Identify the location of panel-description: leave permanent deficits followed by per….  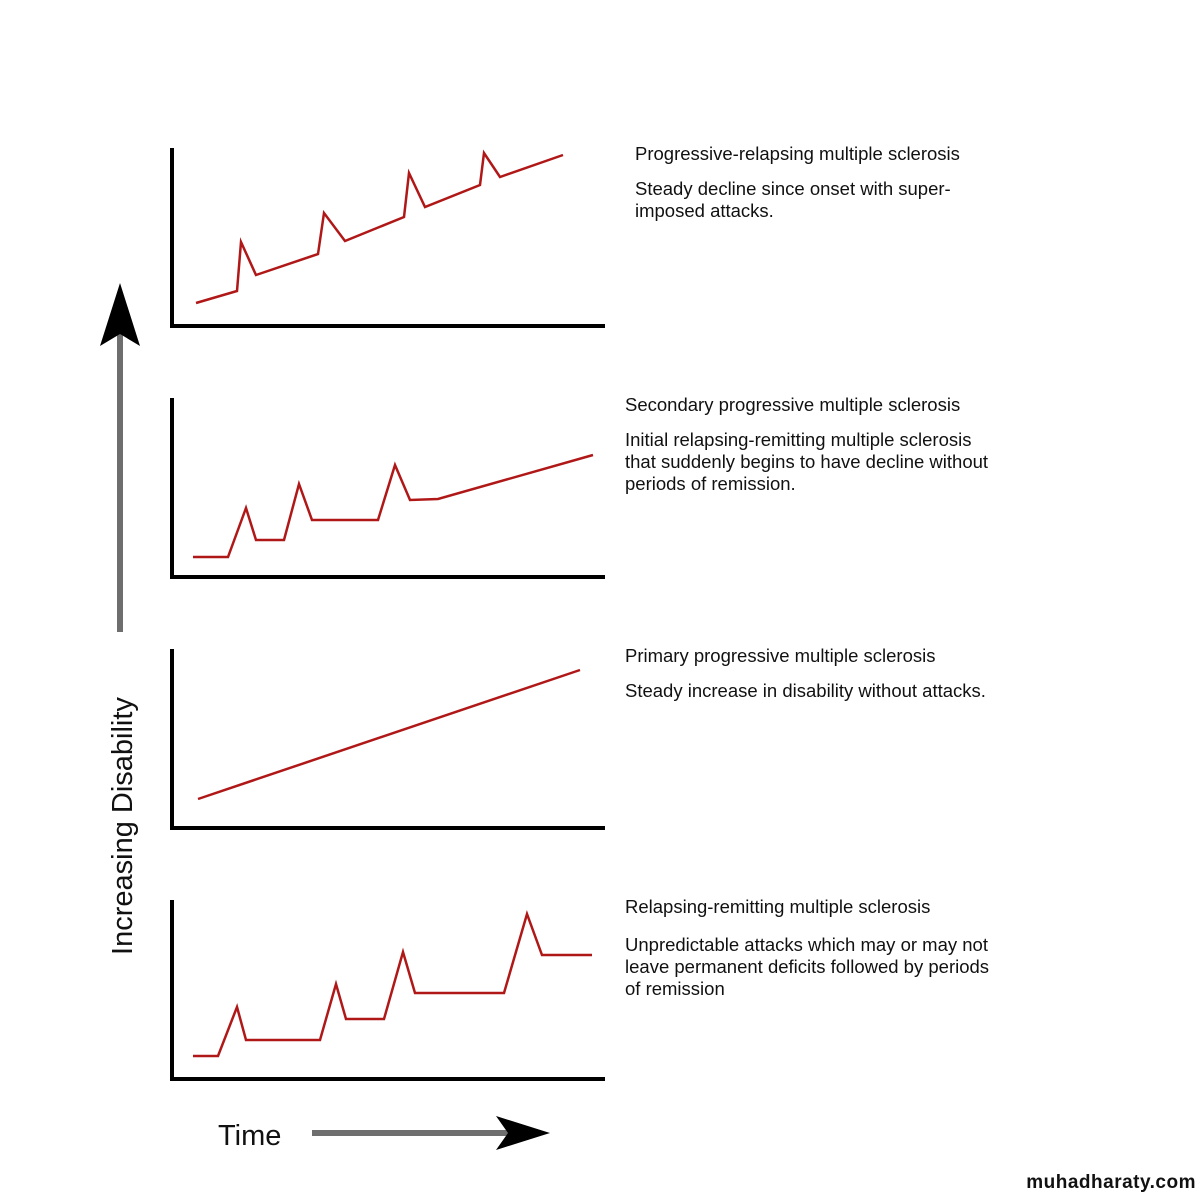
(807, 966).